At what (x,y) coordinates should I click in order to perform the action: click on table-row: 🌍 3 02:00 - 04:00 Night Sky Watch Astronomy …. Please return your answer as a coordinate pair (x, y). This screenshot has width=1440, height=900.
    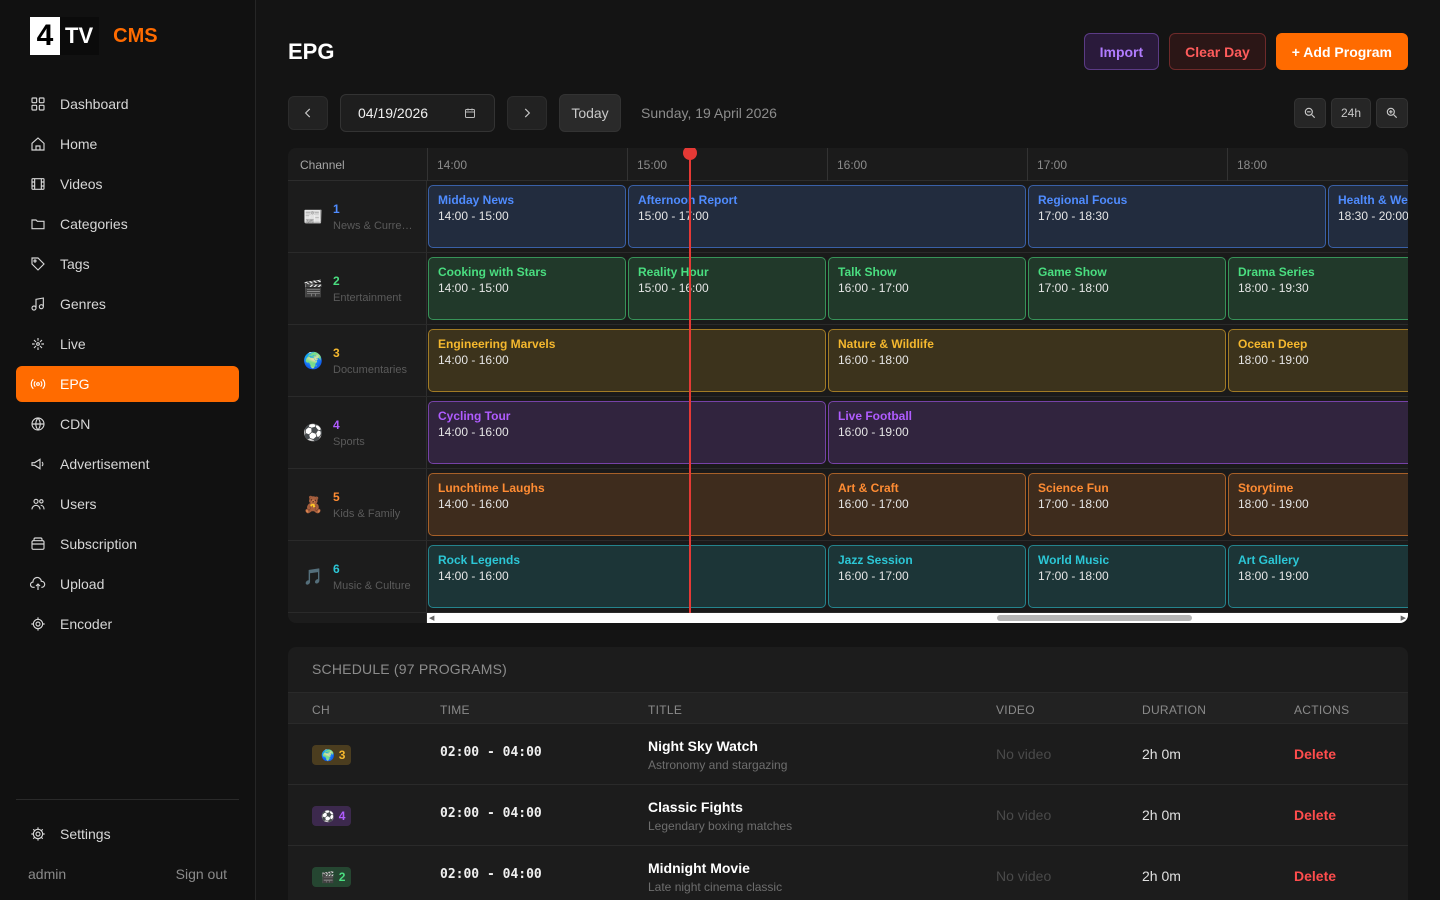
    Looking at the image, I should click on (848, 754).